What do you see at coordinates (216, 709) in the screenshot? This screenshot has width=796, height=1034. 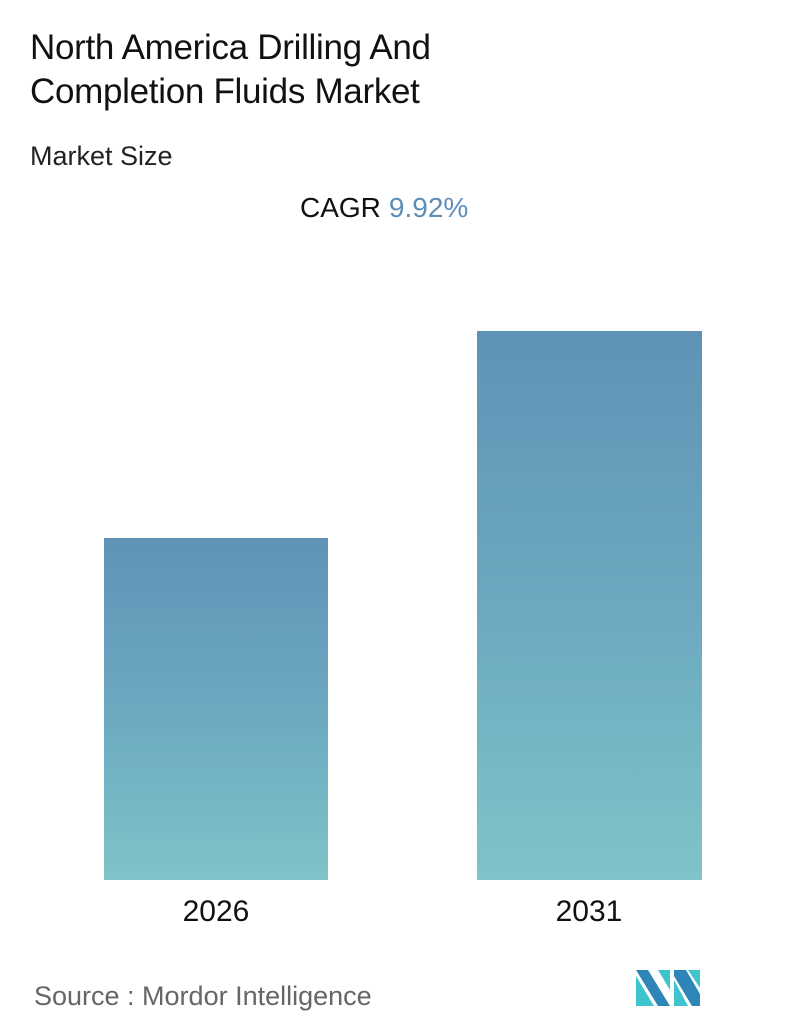 I see `bar-2026` at bounding box center [216, 709].